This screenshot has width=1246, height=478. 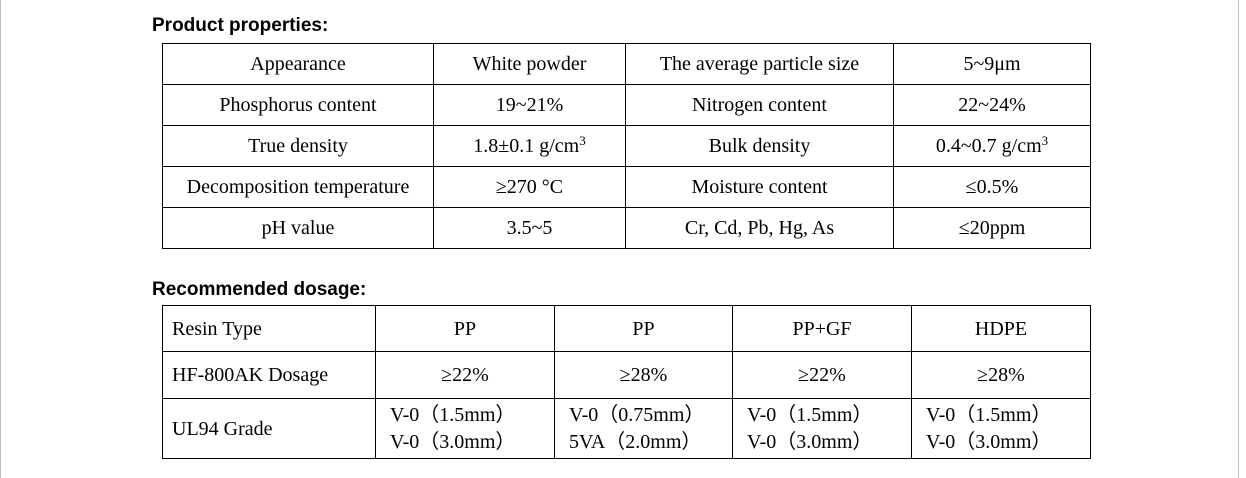 What do you see at coordinates (298, 64) in the screenshot?
I see `property-name: Appearance` at bounding box center [298, 64].